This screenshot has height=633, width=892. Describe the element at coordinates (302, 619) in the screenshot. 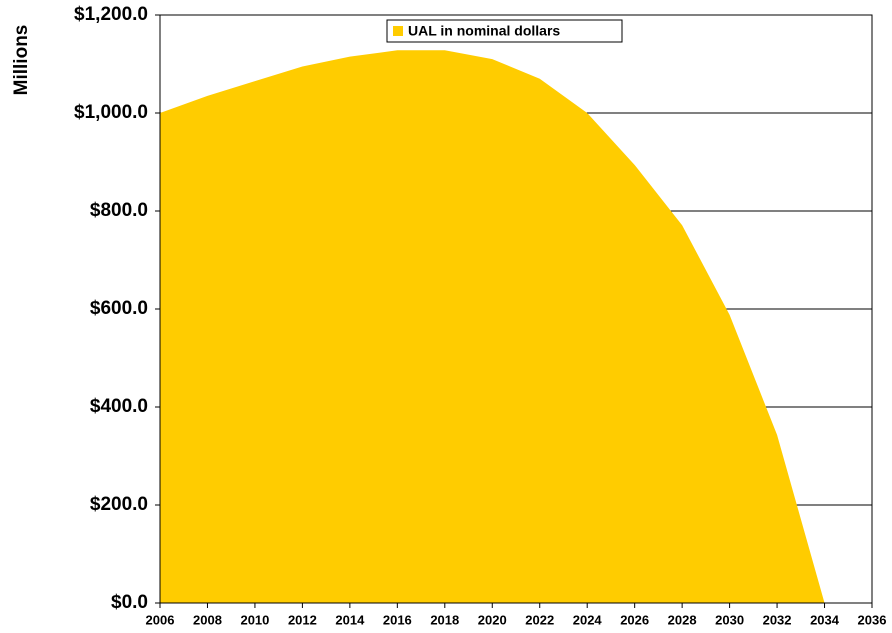

I see `x-tick-label: 2012` at that location.